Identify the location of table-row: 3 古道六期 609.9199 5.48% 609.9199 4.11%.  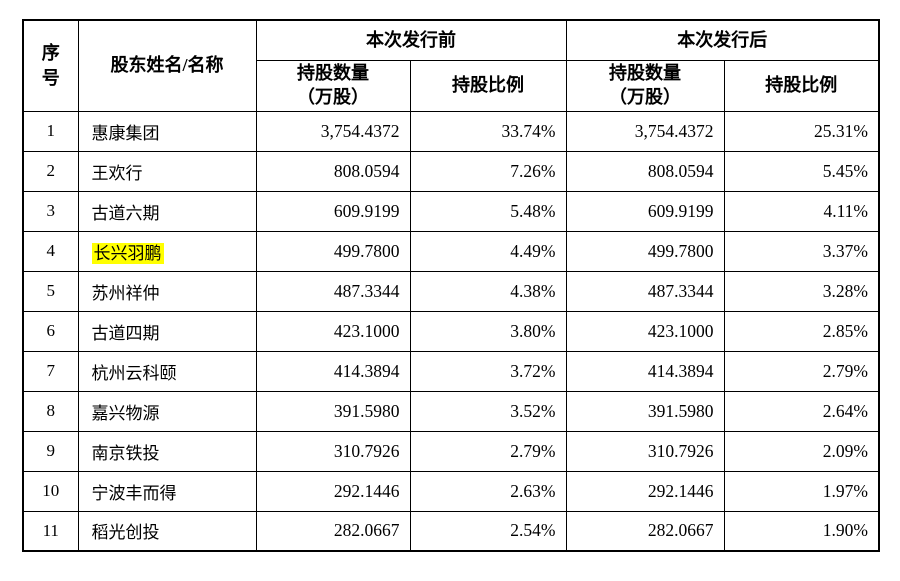
(451, 211).